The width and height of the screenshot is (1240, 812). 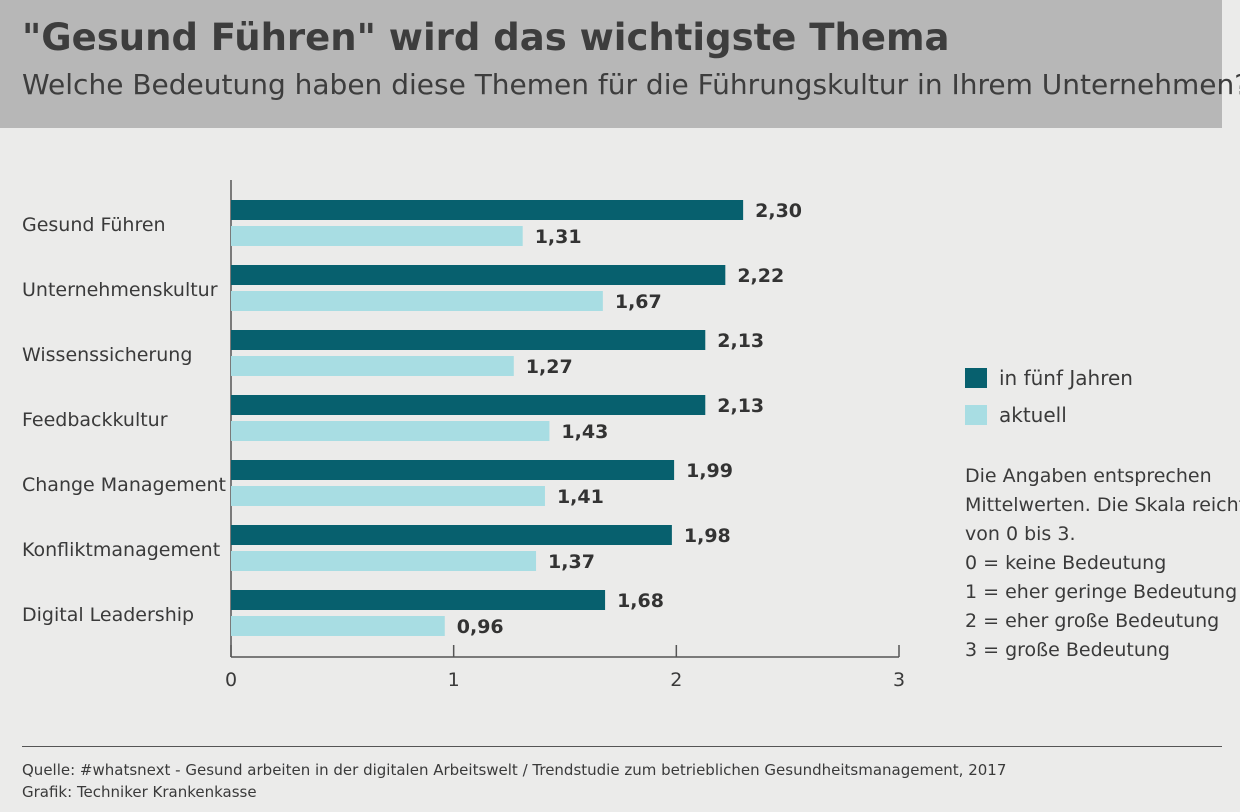 What do you see at coordinates (778, 211) in the screenshot?
I see `value-label-future: 2,30` at bounding box center [778, 211].